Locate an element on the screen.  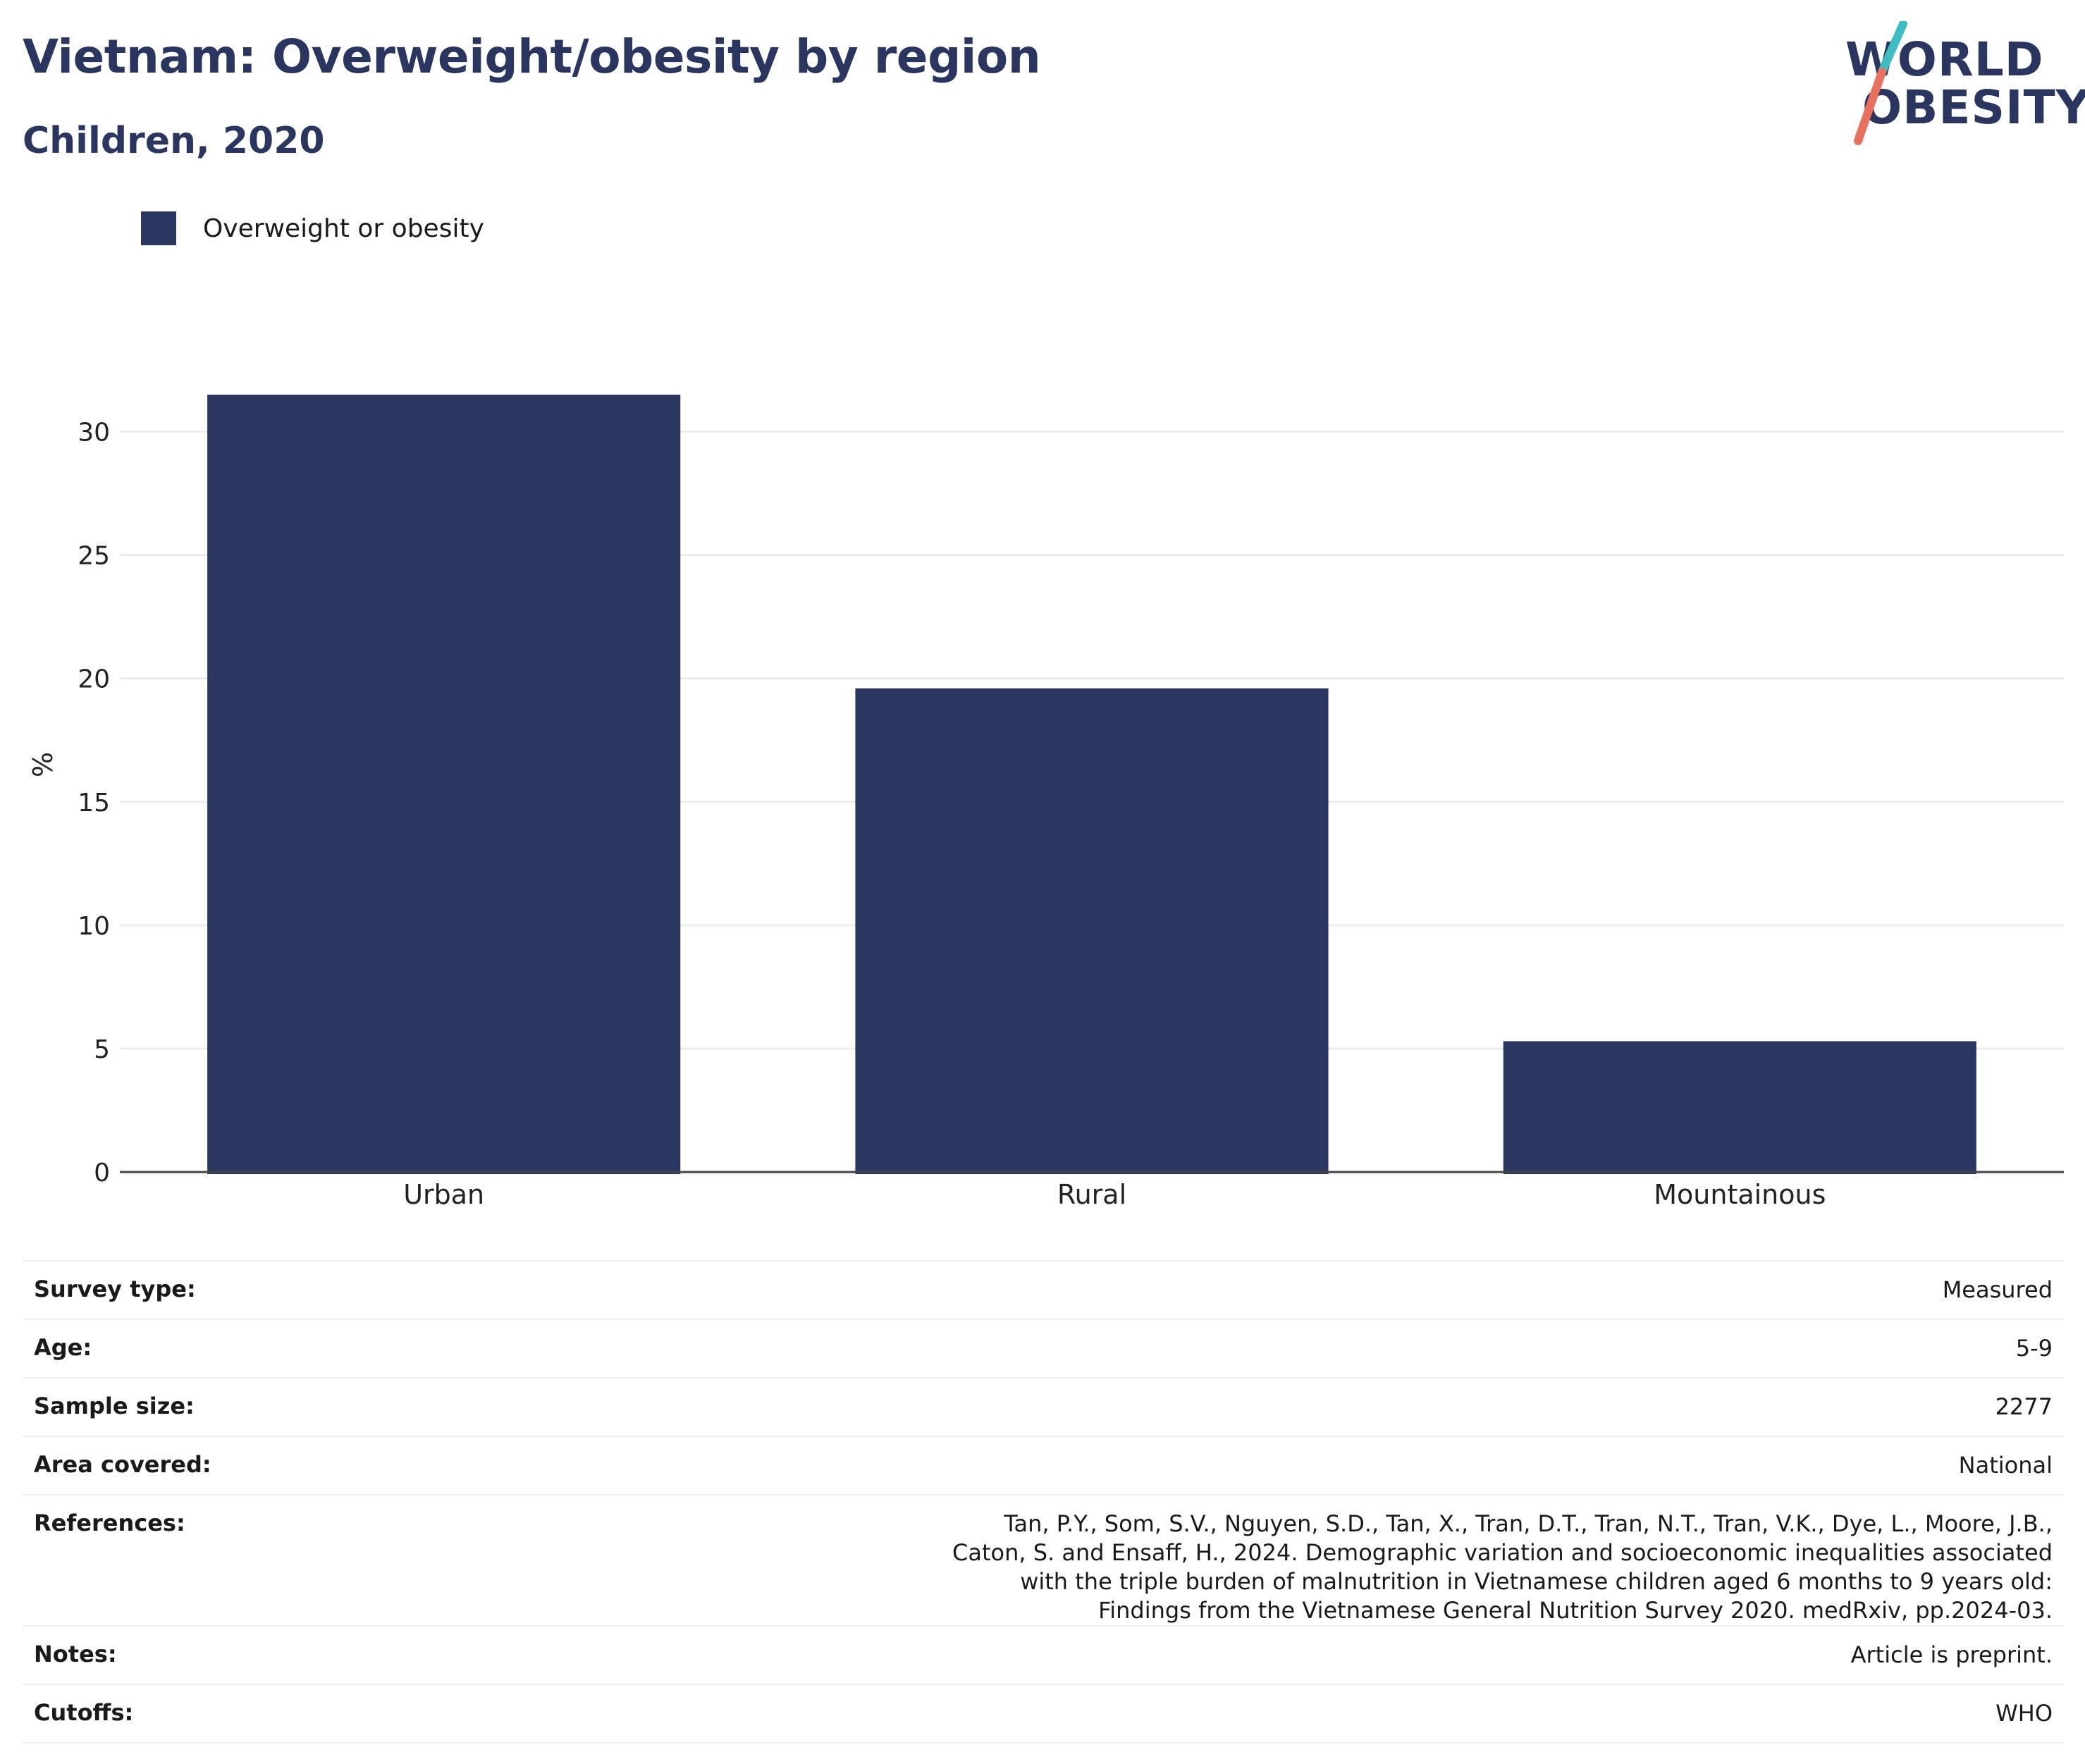
info-row: Cutoffs: WHO is located at coordinates (1043, 1714).